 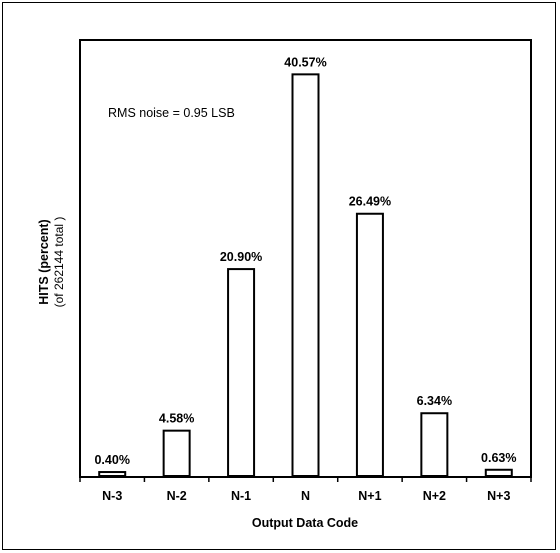 I want to click on x-tick-label: N+2, so click(x=434, y=496).